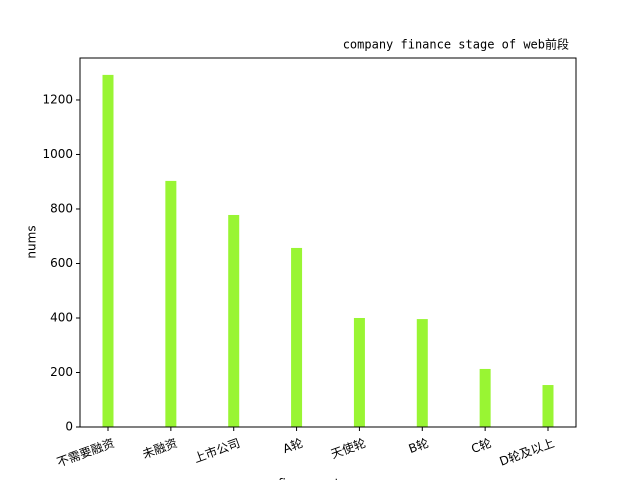  I want to click on x-tick-label: 不需要融资, so click(85, 453).